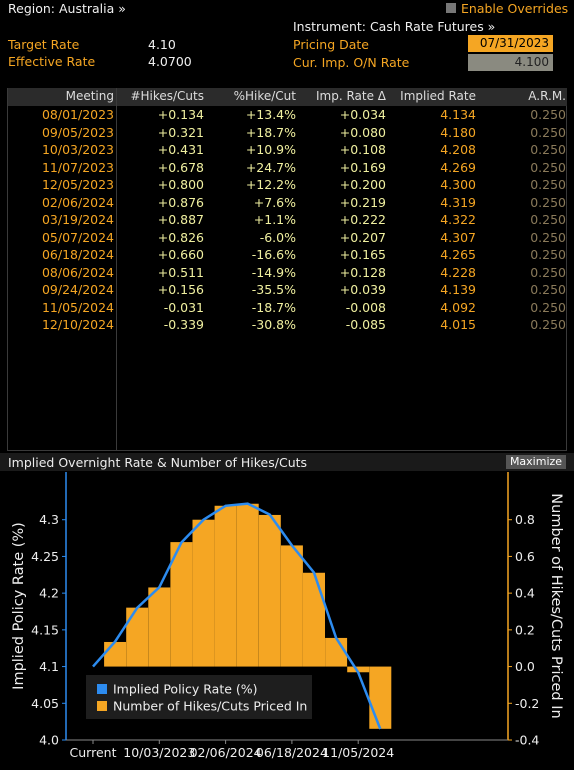 Image resolution: width=574 pixels, height=770 pixels. I want to click on bar-02-06-2024, so click(225, 586).